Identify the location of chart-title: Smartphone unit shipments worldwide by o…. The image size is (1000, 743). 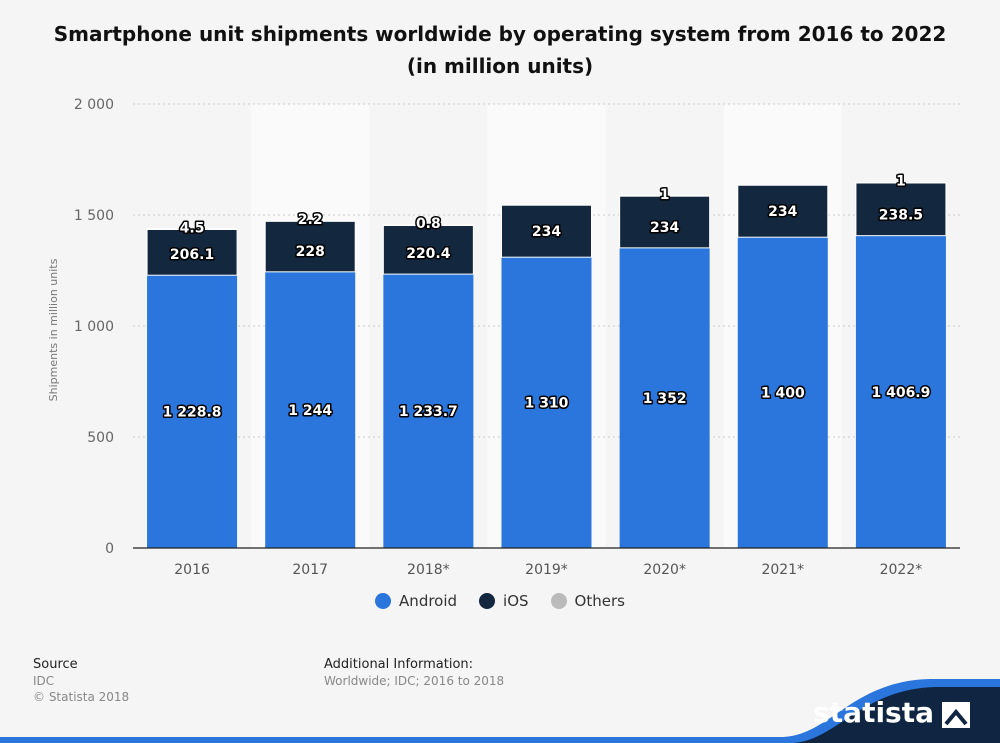
(500, 50).